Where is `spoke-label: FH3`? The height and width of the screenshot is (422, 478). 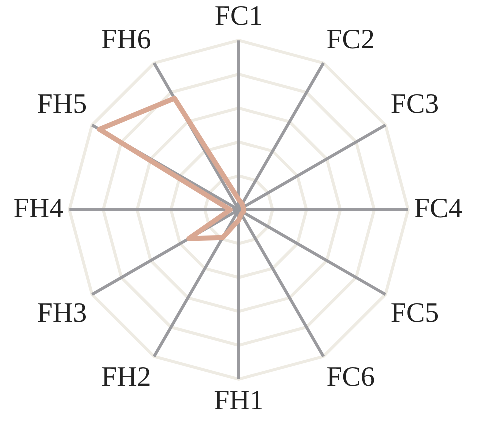 spoke-label: FH3 is located at coordinates (62, 313).